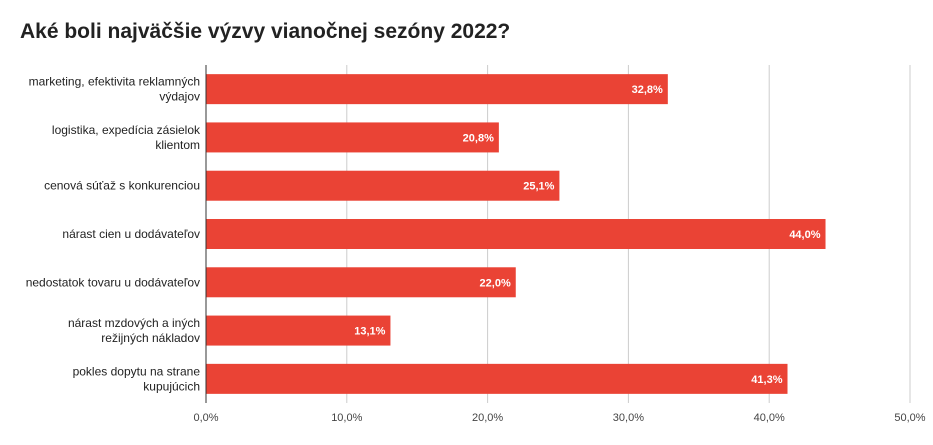 This screenshot has height=445, width=933. What do you see at coordinates (804, 235) in the screenshot?
I see `data-label: 44,0%` at bounding box center [804, 235].